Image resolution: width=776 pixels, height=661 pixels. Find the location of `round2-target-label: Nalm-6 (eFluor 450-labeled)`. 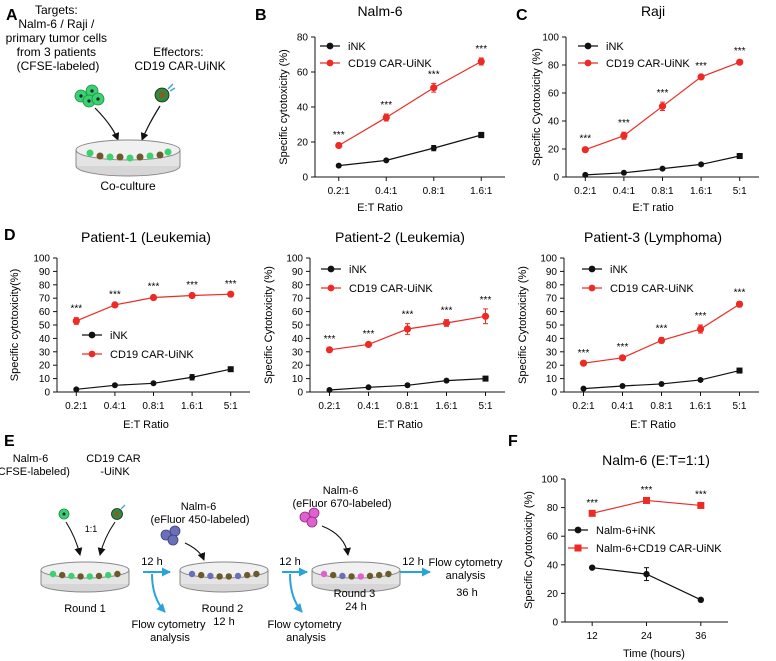

round2-target-label: Nalm-6 (eFluor 450-labeled) is located at coordinates (199, 513).